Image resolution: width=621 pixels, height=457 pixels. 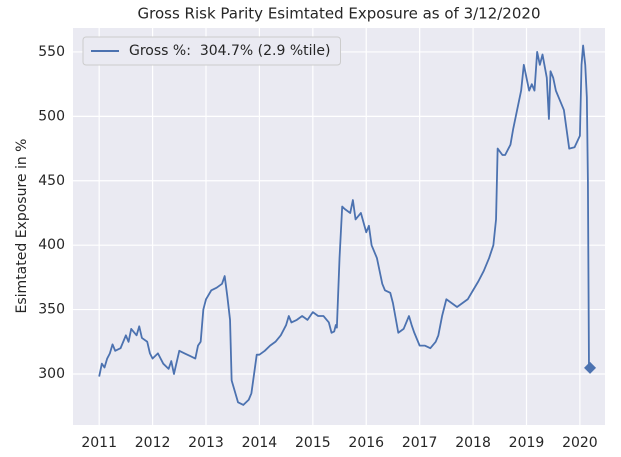 What do you see at coordinates (22, 226) in the screenshot?
I see `y-axis-label: Esimtated Exposure in %` at bounding box center [22, 226].